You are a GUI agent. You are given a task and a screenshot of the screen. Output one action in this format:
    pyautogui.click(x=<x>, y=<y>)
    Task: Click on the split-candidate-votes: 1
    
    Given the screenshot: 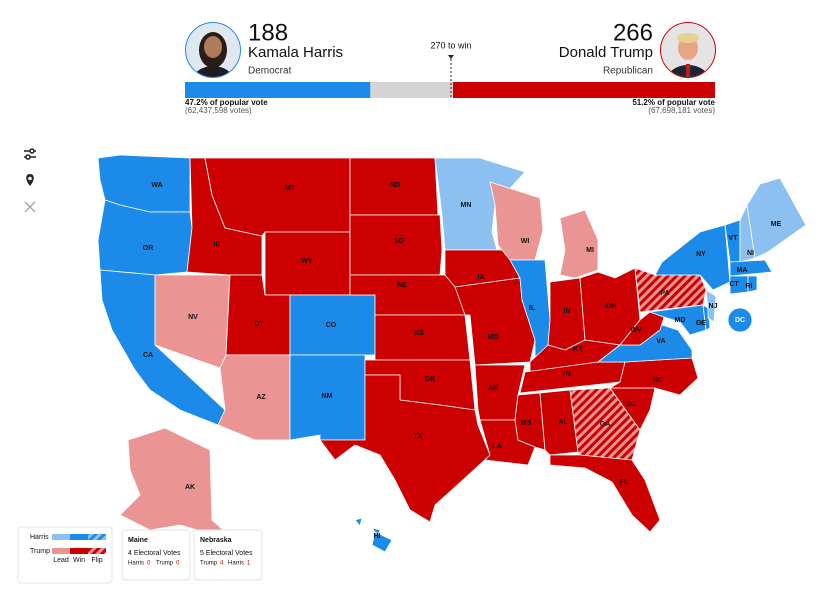 What is the action you would take?
    pyautogui.click(x=249, y=564)
    